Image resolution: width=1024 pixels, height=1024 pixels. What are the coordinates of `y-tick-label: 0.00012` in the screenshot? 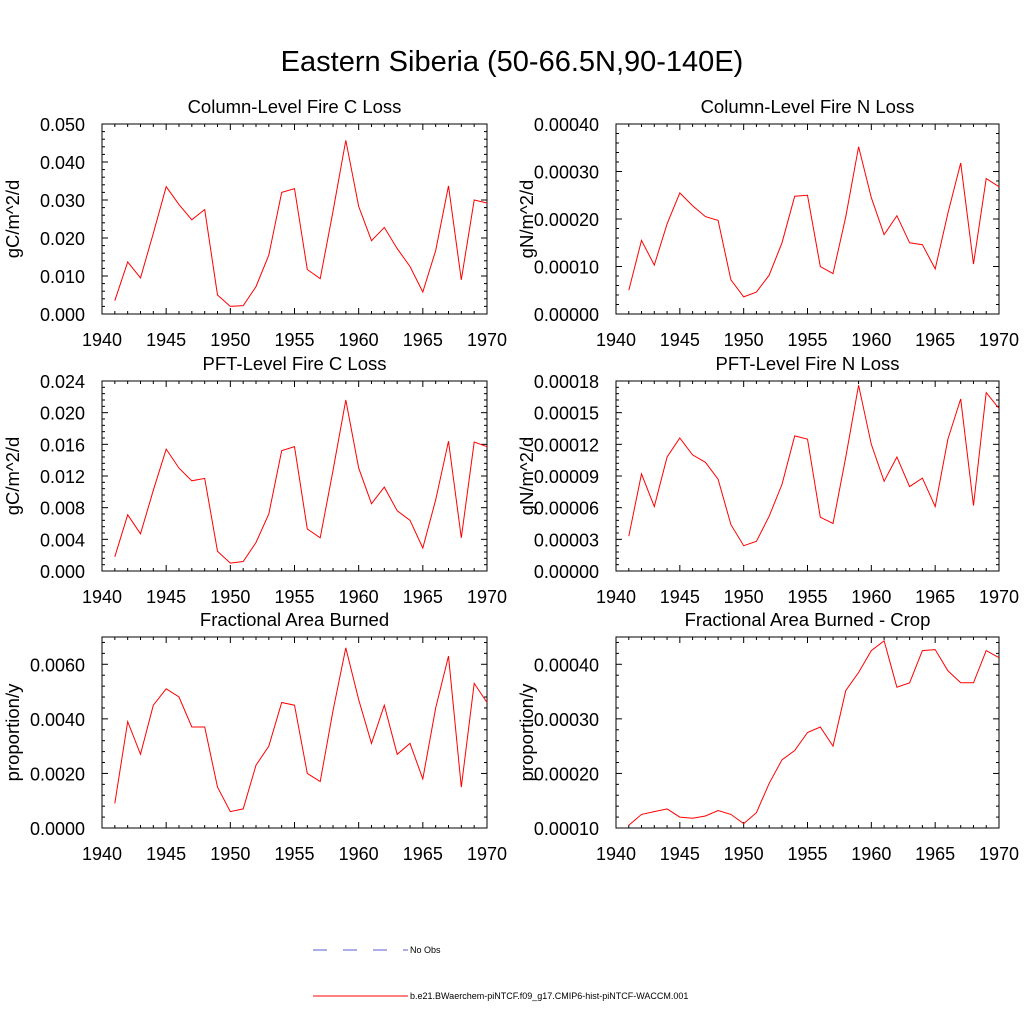 It's located at (566, 445).